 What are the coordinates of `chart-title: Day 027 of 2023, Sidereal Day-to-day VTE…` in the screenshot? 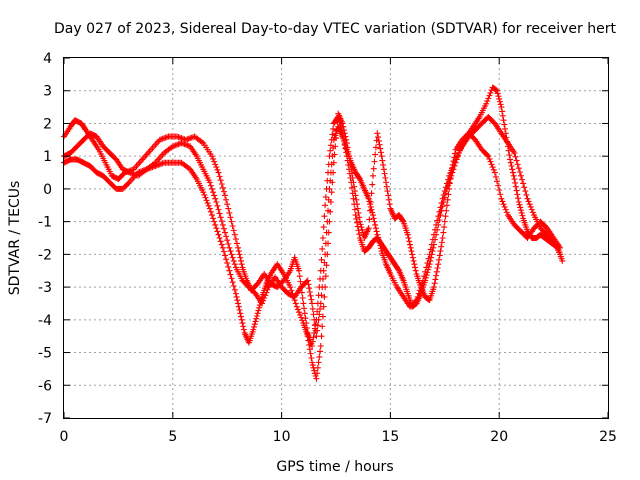 It's located at (335, 29).